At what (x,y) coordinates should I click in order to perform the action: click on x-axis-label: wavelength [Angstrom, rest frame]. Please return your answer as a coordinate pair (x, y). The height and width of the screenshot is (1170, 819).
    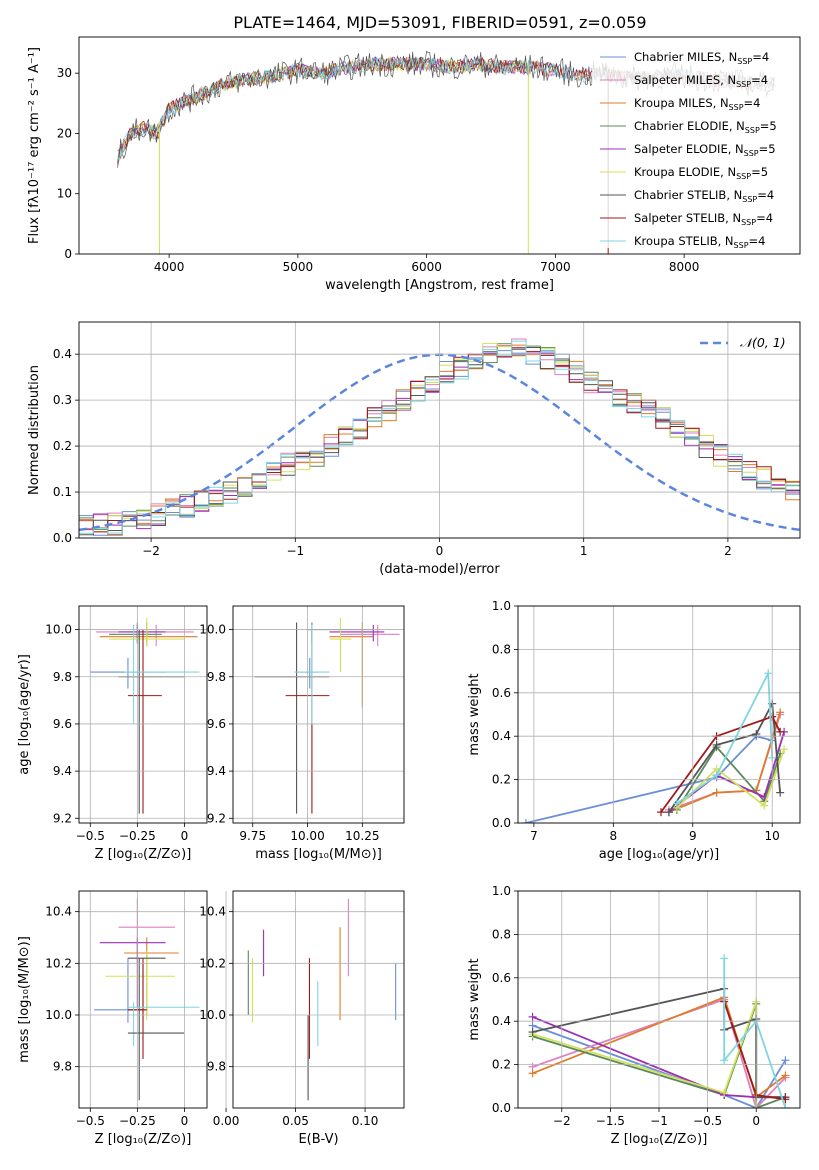
    Looking at the image, I should click on (439, 285).